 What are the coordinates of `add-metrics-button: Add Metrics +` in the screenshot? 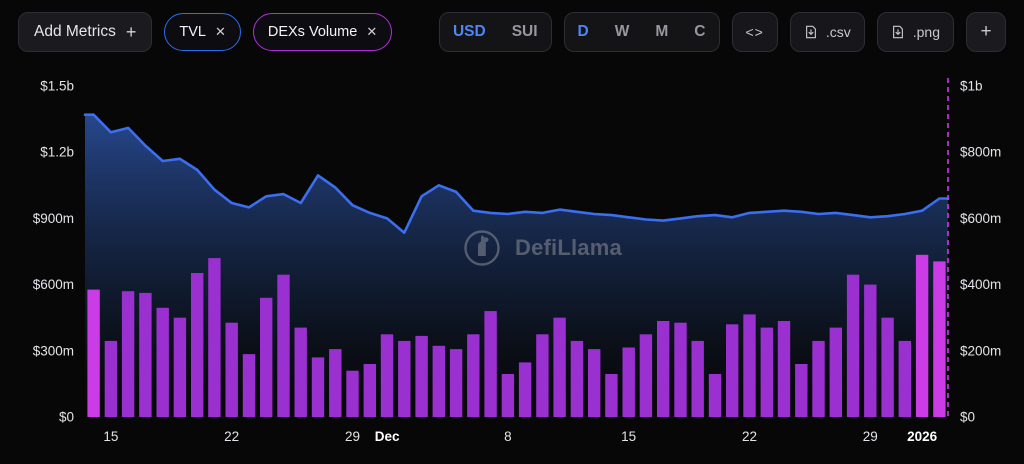 It's located at (85, 32).